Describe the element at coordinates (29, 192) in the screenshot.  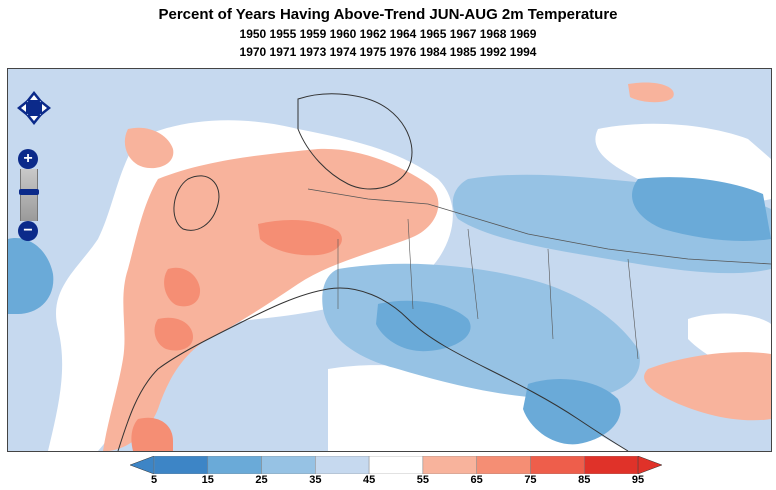
I see `zoom-slider-handle` at that location.